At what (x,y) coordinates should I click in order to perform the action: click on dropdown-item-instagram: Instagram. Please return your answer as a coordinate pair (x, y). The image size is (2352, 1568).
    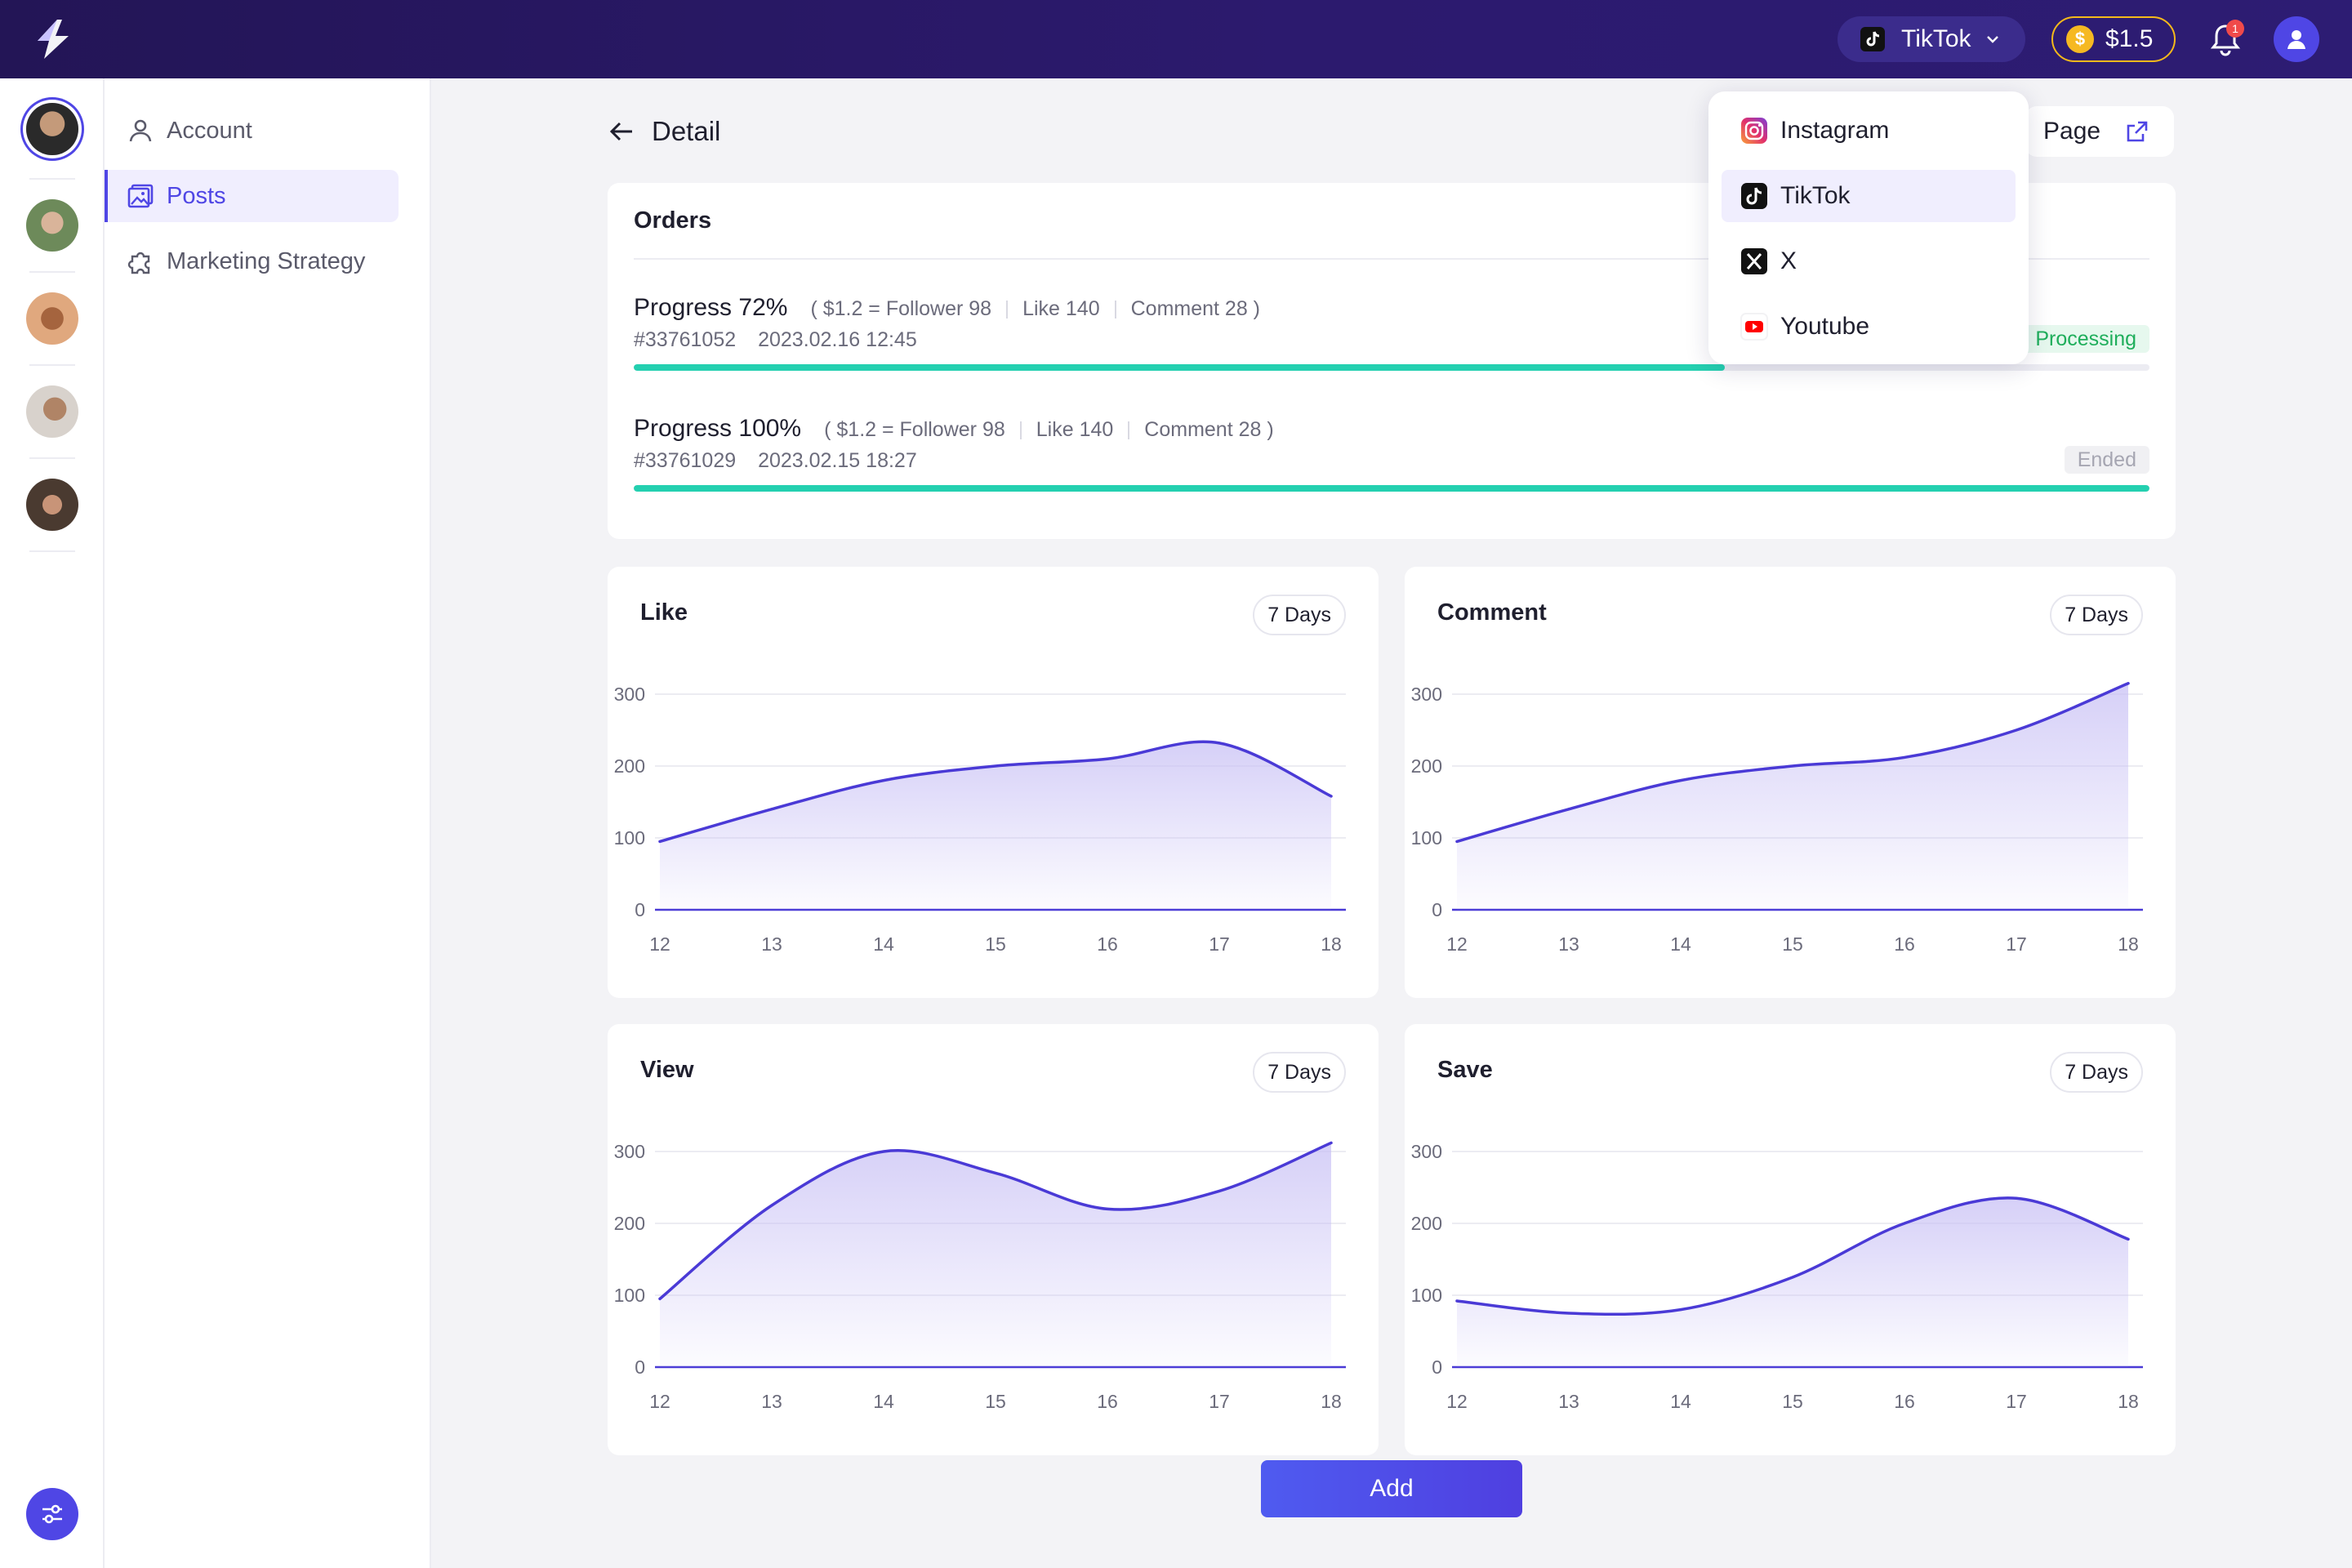
    Looking at the image, I should click on (1869, 131).